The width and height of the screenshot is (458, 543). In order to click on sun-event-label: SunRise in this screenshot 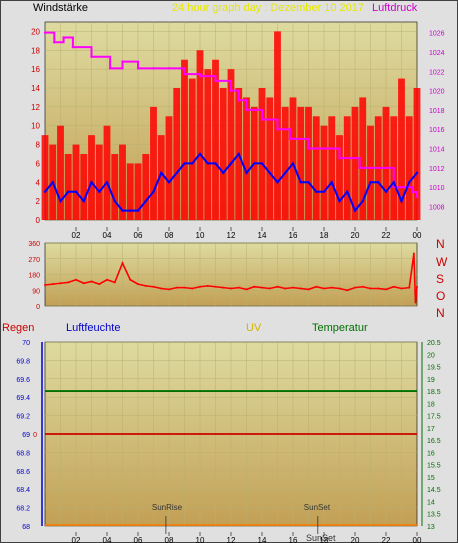, I will do `click(167, 507)`.